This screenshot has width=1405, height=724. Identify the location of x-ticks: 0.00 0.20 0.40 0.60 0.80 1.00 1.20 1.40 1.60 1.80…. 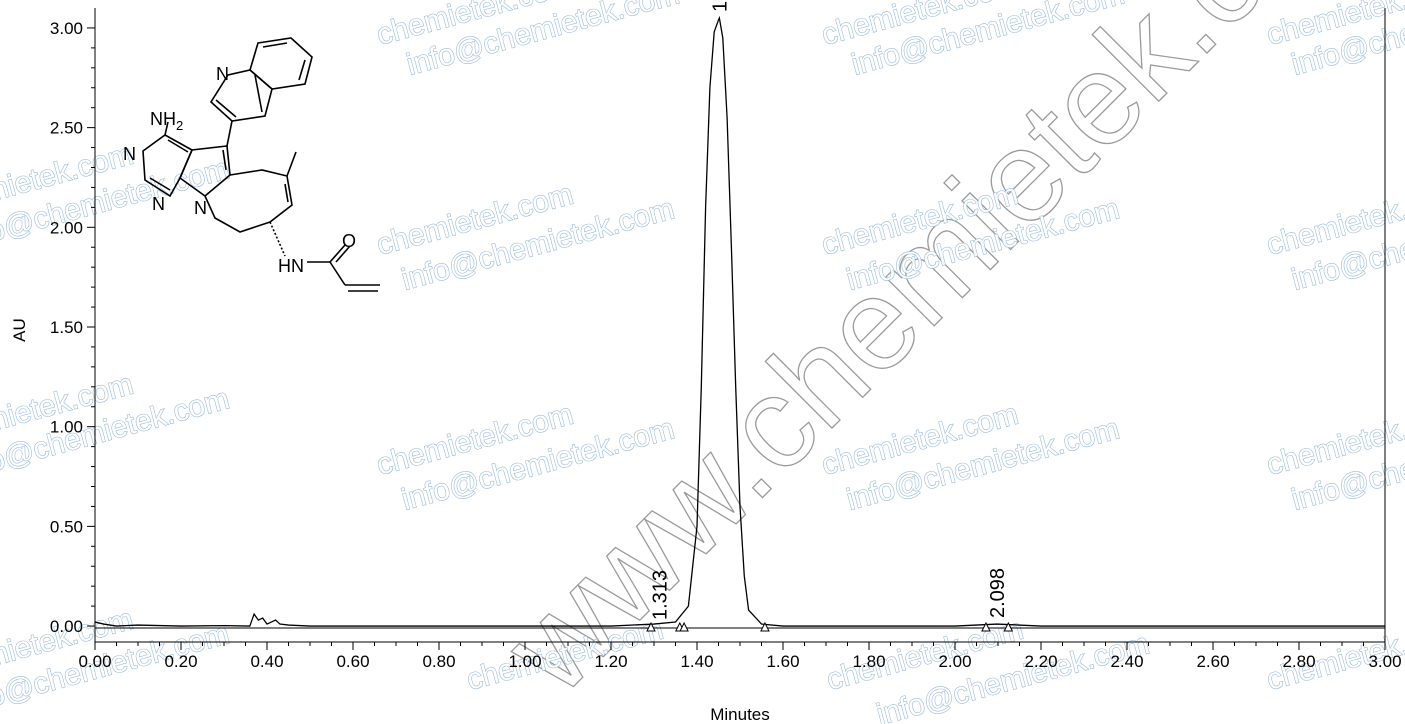
(740, 656).